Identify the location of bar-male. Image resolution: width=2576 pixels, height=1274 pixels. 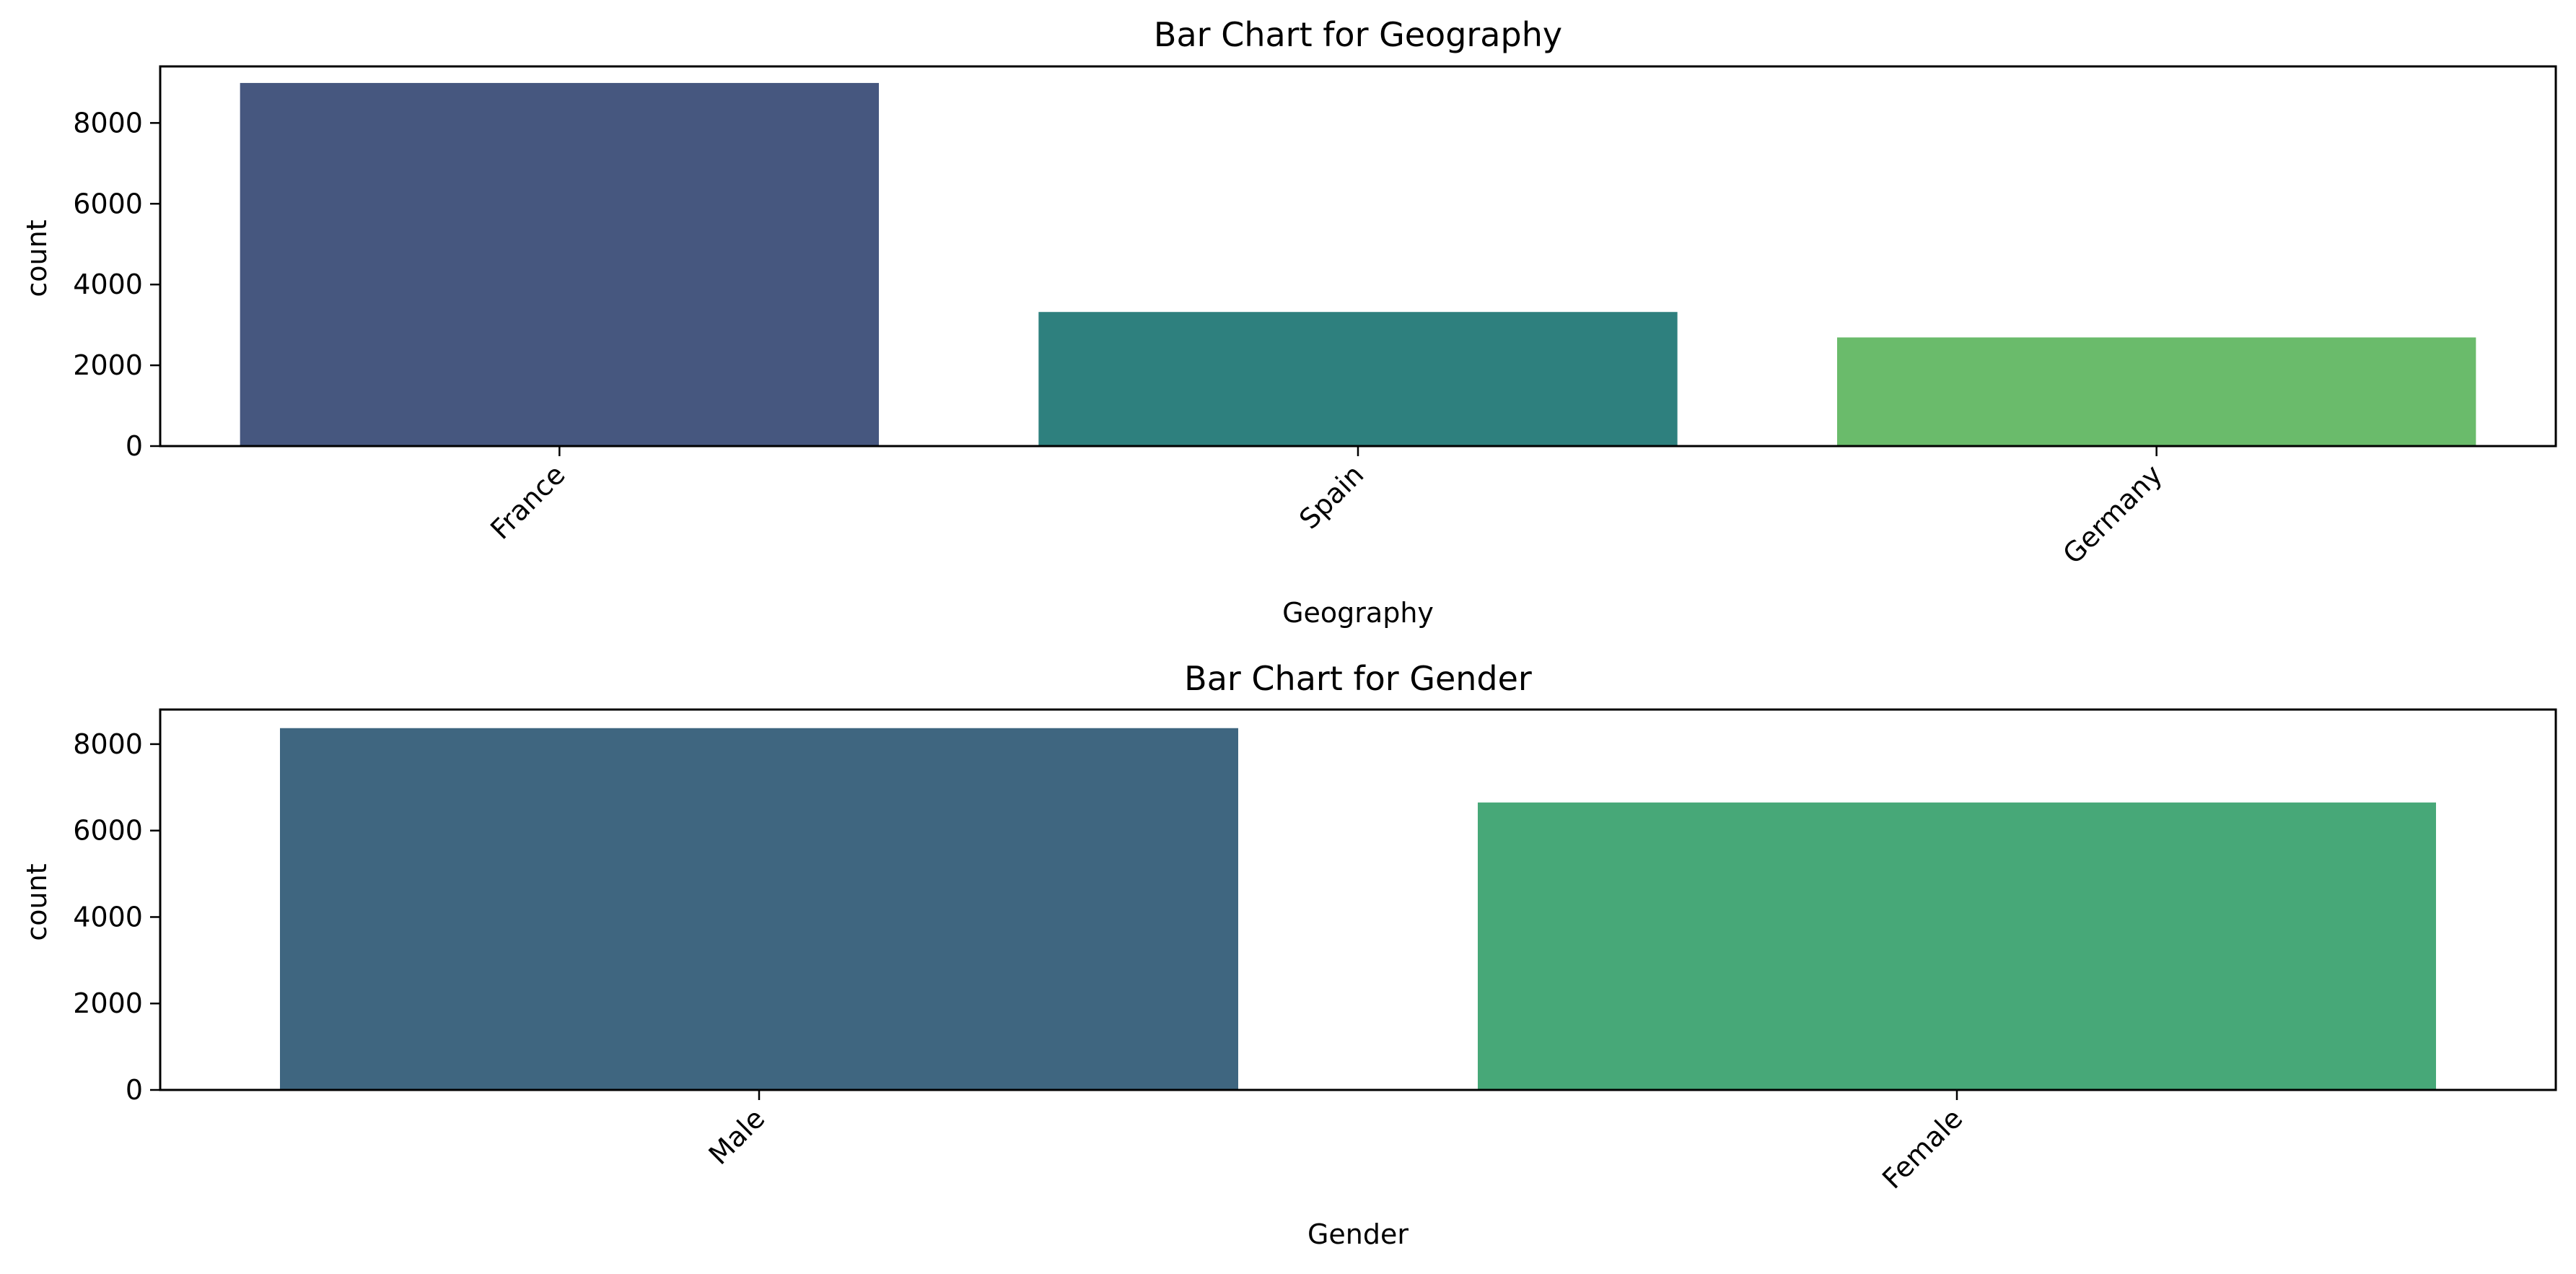
(759, 909).